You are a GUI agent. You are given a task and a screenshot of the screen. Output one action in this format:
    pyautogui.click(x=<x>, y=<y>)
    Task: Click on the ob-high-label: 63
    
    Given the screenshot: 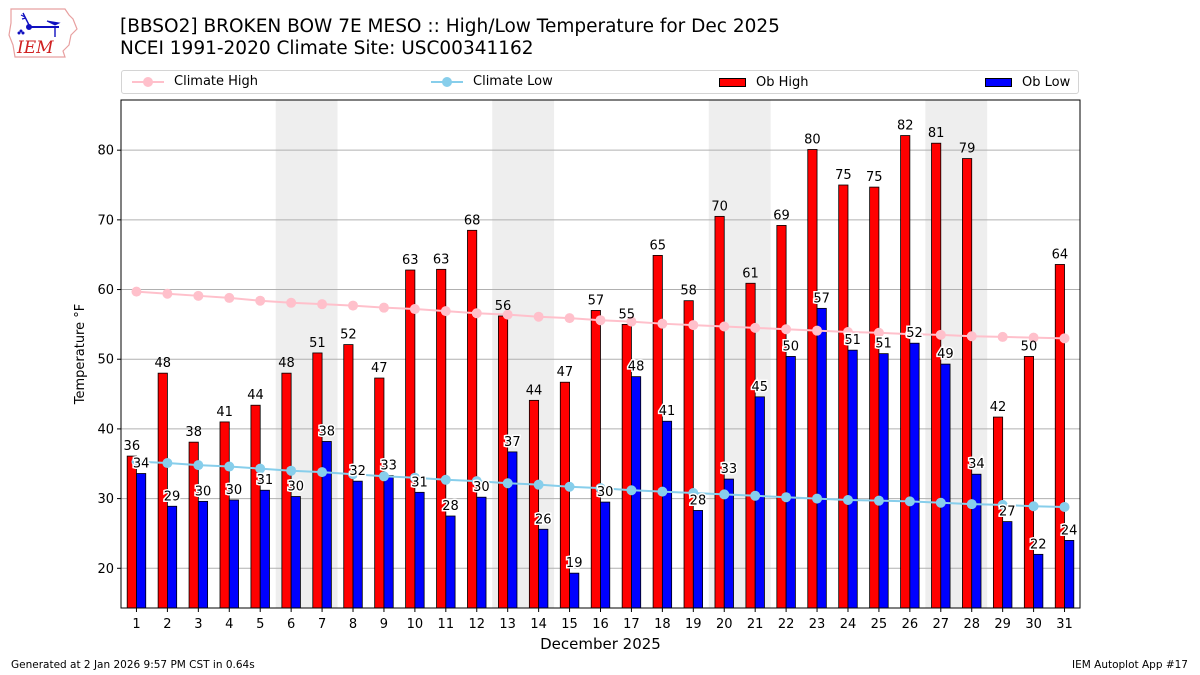 What is the action you would take?
    pyautogui.click(x=410, y=260)
    